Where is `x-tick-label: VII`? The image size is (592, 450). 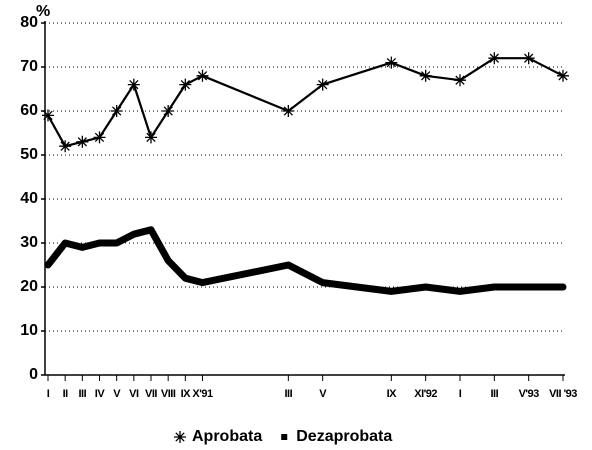 x-tick-label: VII is located at coordinates (151, 394).